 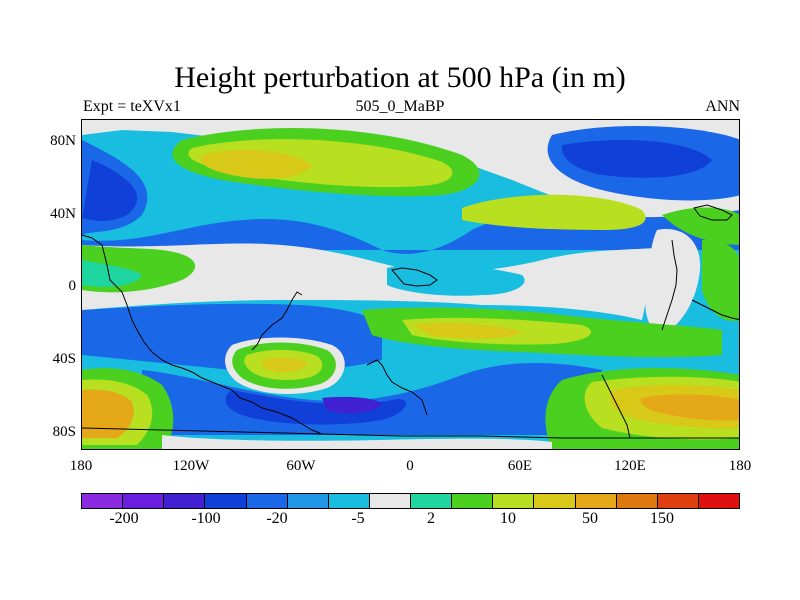 What do you see at coordinates (124, 518) in the screenshot?
I see `colorbar-label: -200` at bounding box center [124, 518].